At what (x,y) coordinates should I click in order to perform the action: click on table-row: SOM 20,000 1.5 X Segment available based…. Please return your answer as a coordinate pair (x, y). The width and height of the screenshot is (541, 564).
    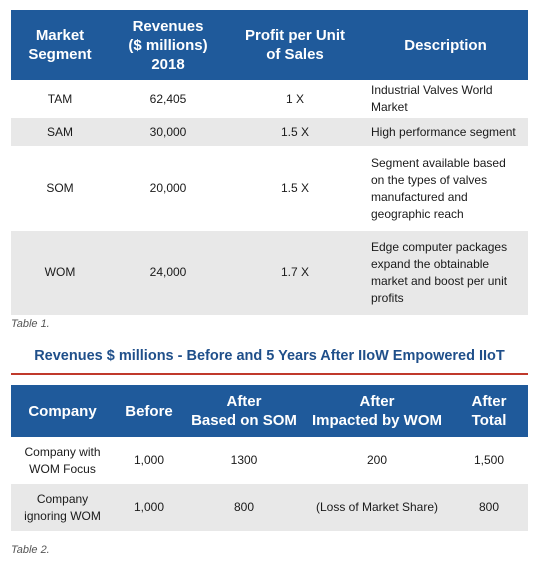
    Looking at the image, I should click on (269, 188).